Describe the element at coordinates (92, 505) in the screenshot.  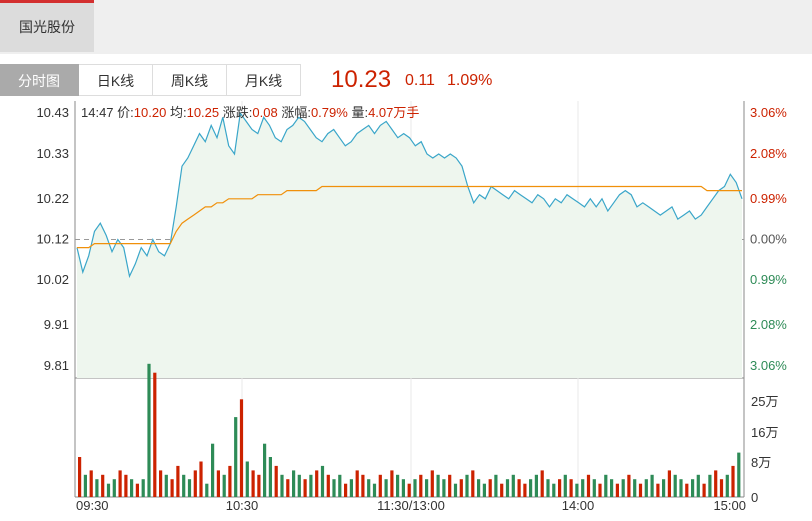
I see `x-tick-label: 09:30` at that location.